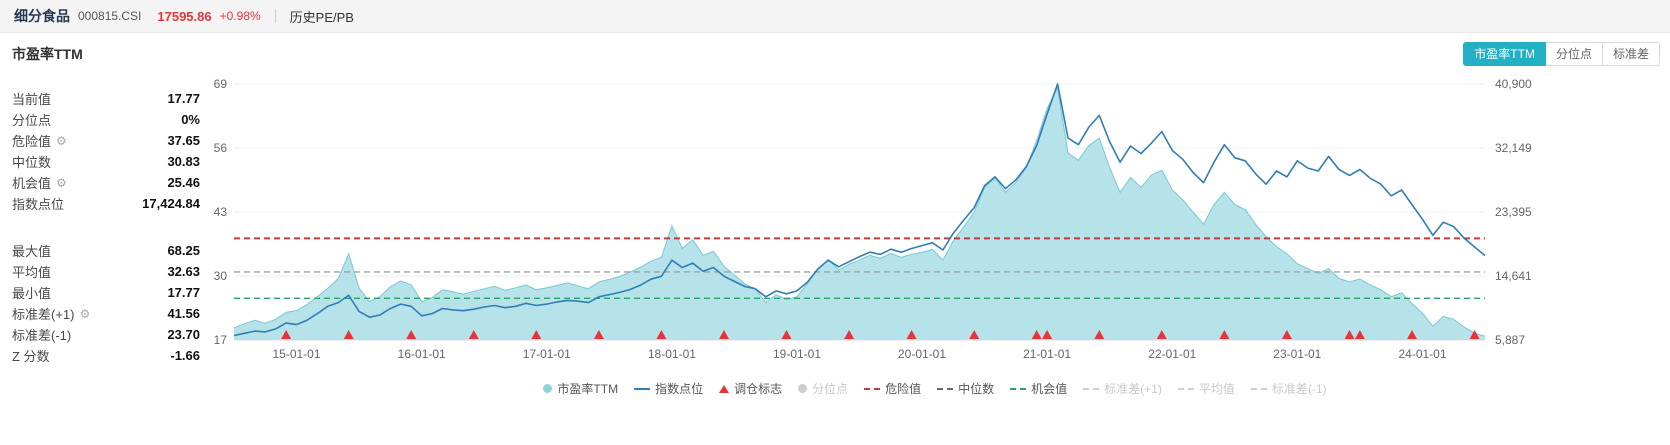 The width and height of the screenshot is (1670, 445). What do you see at coordinates (110, 16) in the screenshot?
I see `index-code: 000815.CSI` at bounding box center [110, 16].